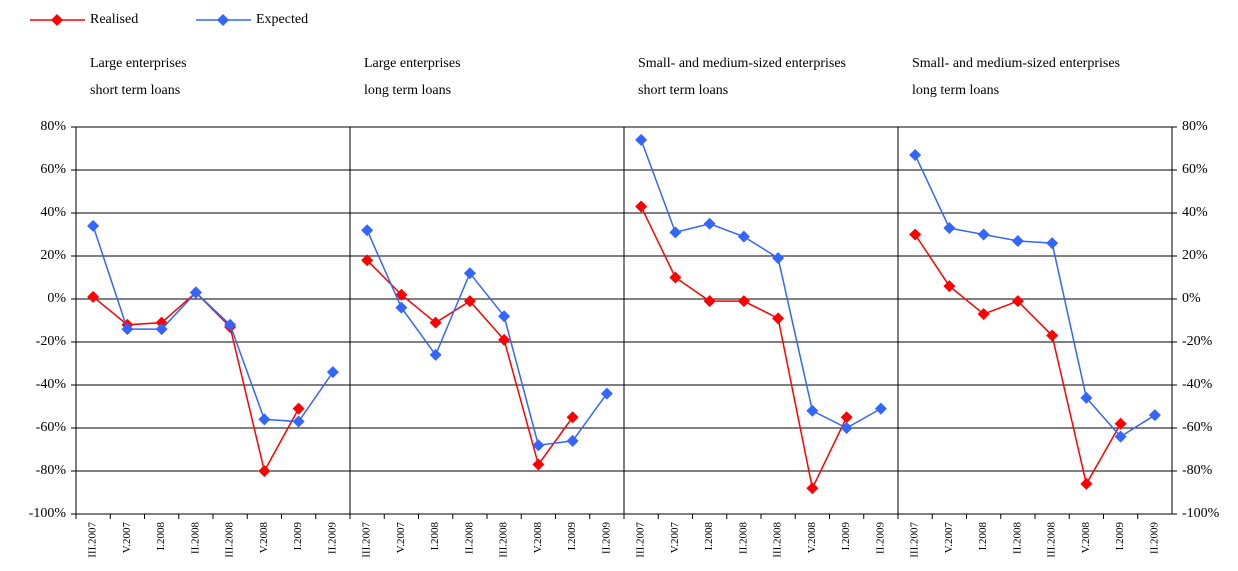 This screenshot has height=571, width=1238. Describe the element at coordinates (1195, 126) in the screenshot. I see `y2-tick-label: 80%` at that location.